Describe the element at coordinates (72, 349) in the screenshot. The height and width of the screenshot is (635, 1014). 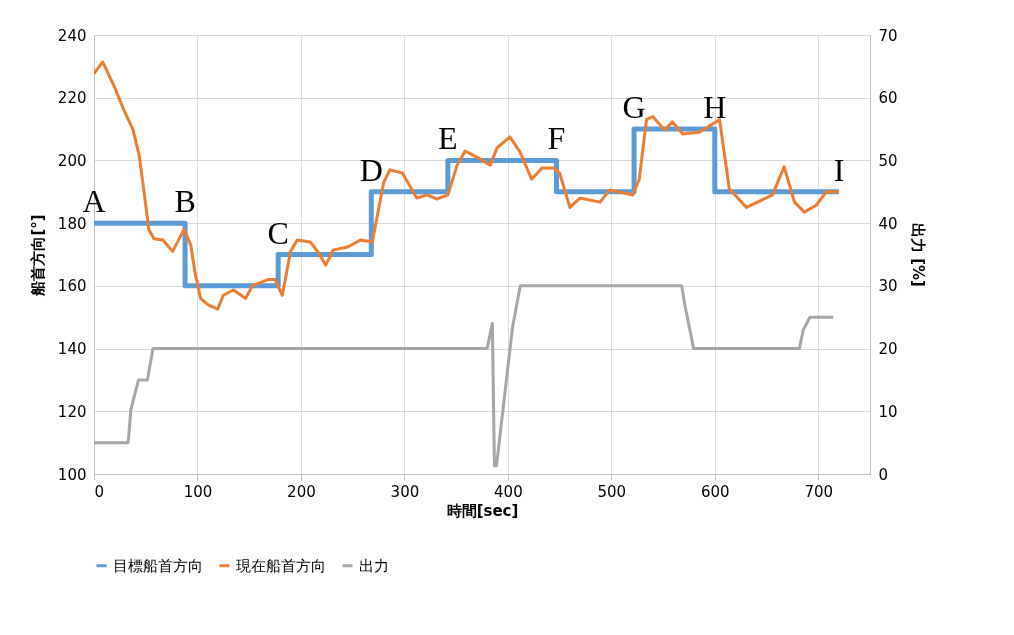
I see `y-tick-label: 140` at that location.